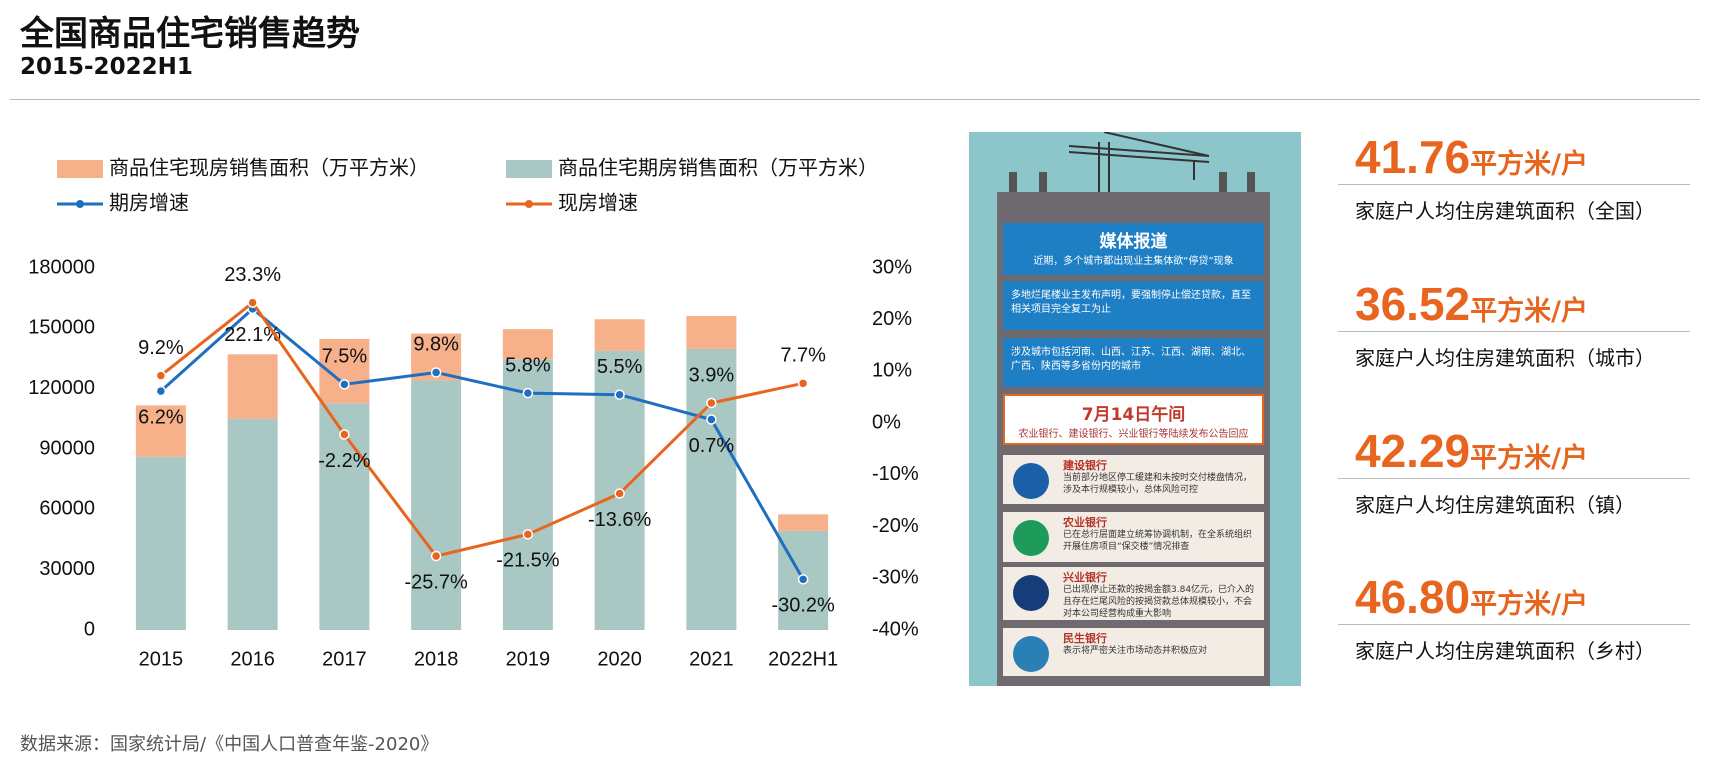 This screenshot has width=1709, height=766. Describe the element at coordinates (620, 367) in the screenshot. I see `data-label: 5.5%` at that location.